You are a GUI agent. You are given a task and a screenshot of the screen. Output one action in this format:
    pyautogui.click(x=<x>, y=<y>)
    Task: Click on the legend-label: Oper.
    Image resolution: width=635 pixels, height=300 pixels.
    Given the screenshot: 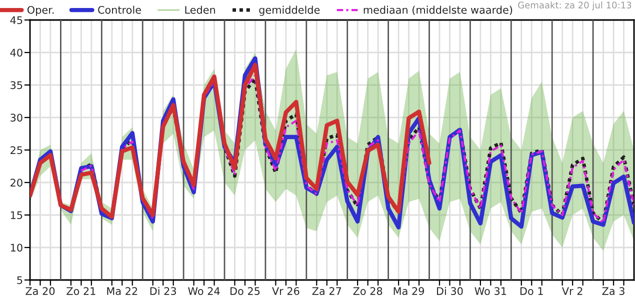 What is the action you would take?
    pyautogui.click(x=40, y=11)
    